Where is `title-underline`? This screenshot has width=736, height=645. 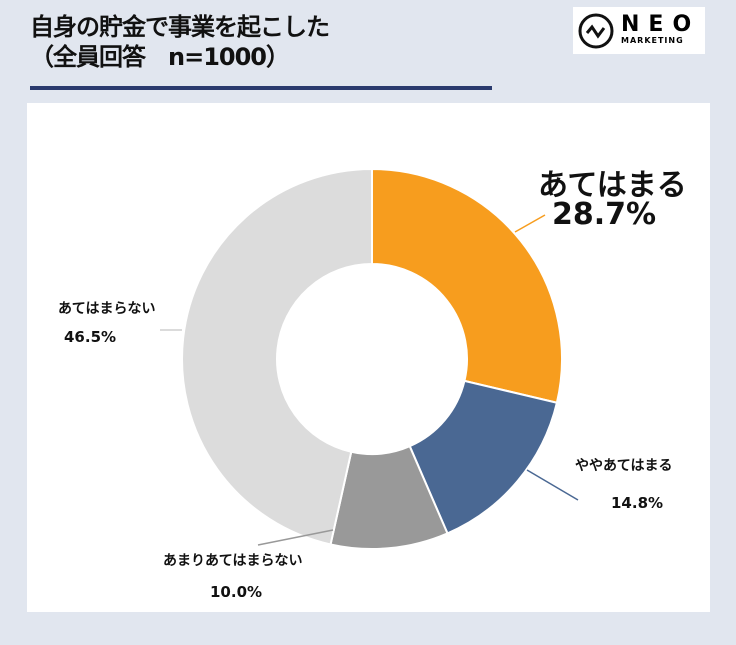
title-underline is located at coordinates (261, 88).